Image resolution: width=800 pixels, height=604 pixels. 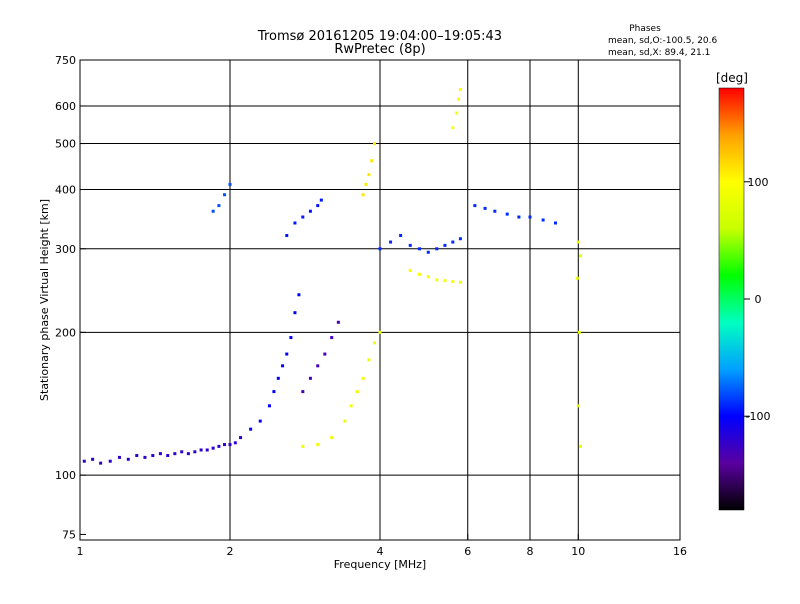 What do you see at coordinates (659, 53) in the screenshot?
I see `legend-entry-x: mean, sd,X: 89.4, 21.1` at bounding box center [659, 53].